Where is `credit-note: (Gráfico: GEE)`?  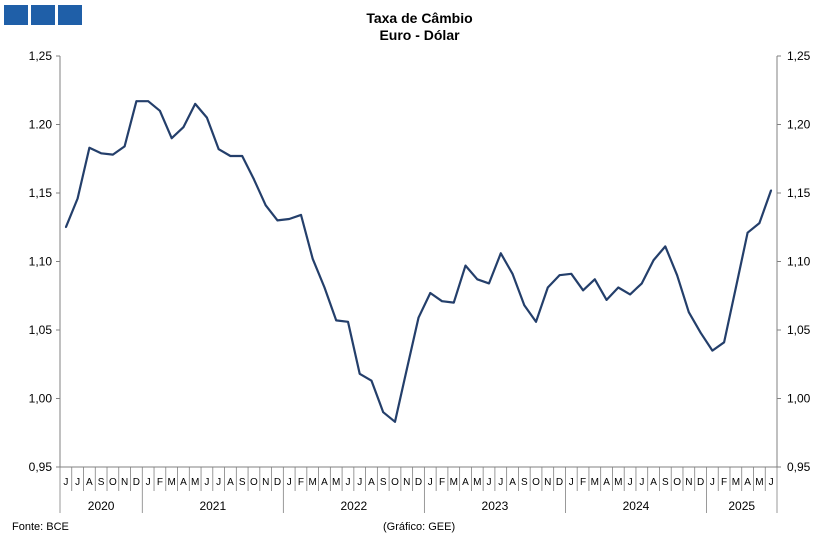
credit-note: (Gráfico: GEE) is located at coordinates (419, 527).